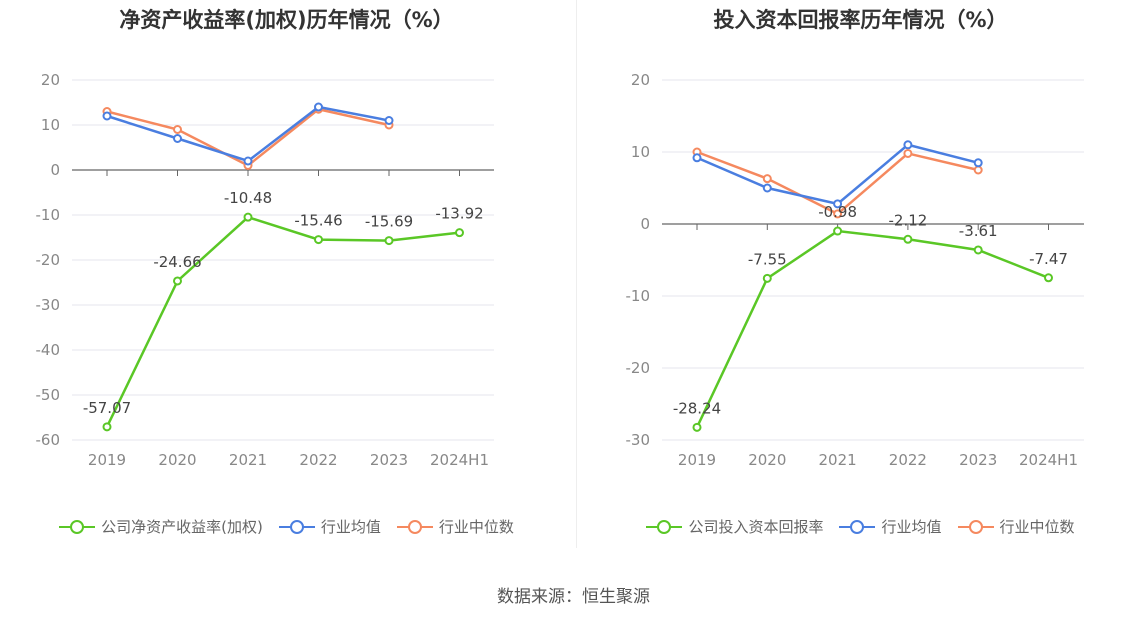 This screenshot has width=1147, height=619. I want to click on data-label: -3.61, so click(978, 231).